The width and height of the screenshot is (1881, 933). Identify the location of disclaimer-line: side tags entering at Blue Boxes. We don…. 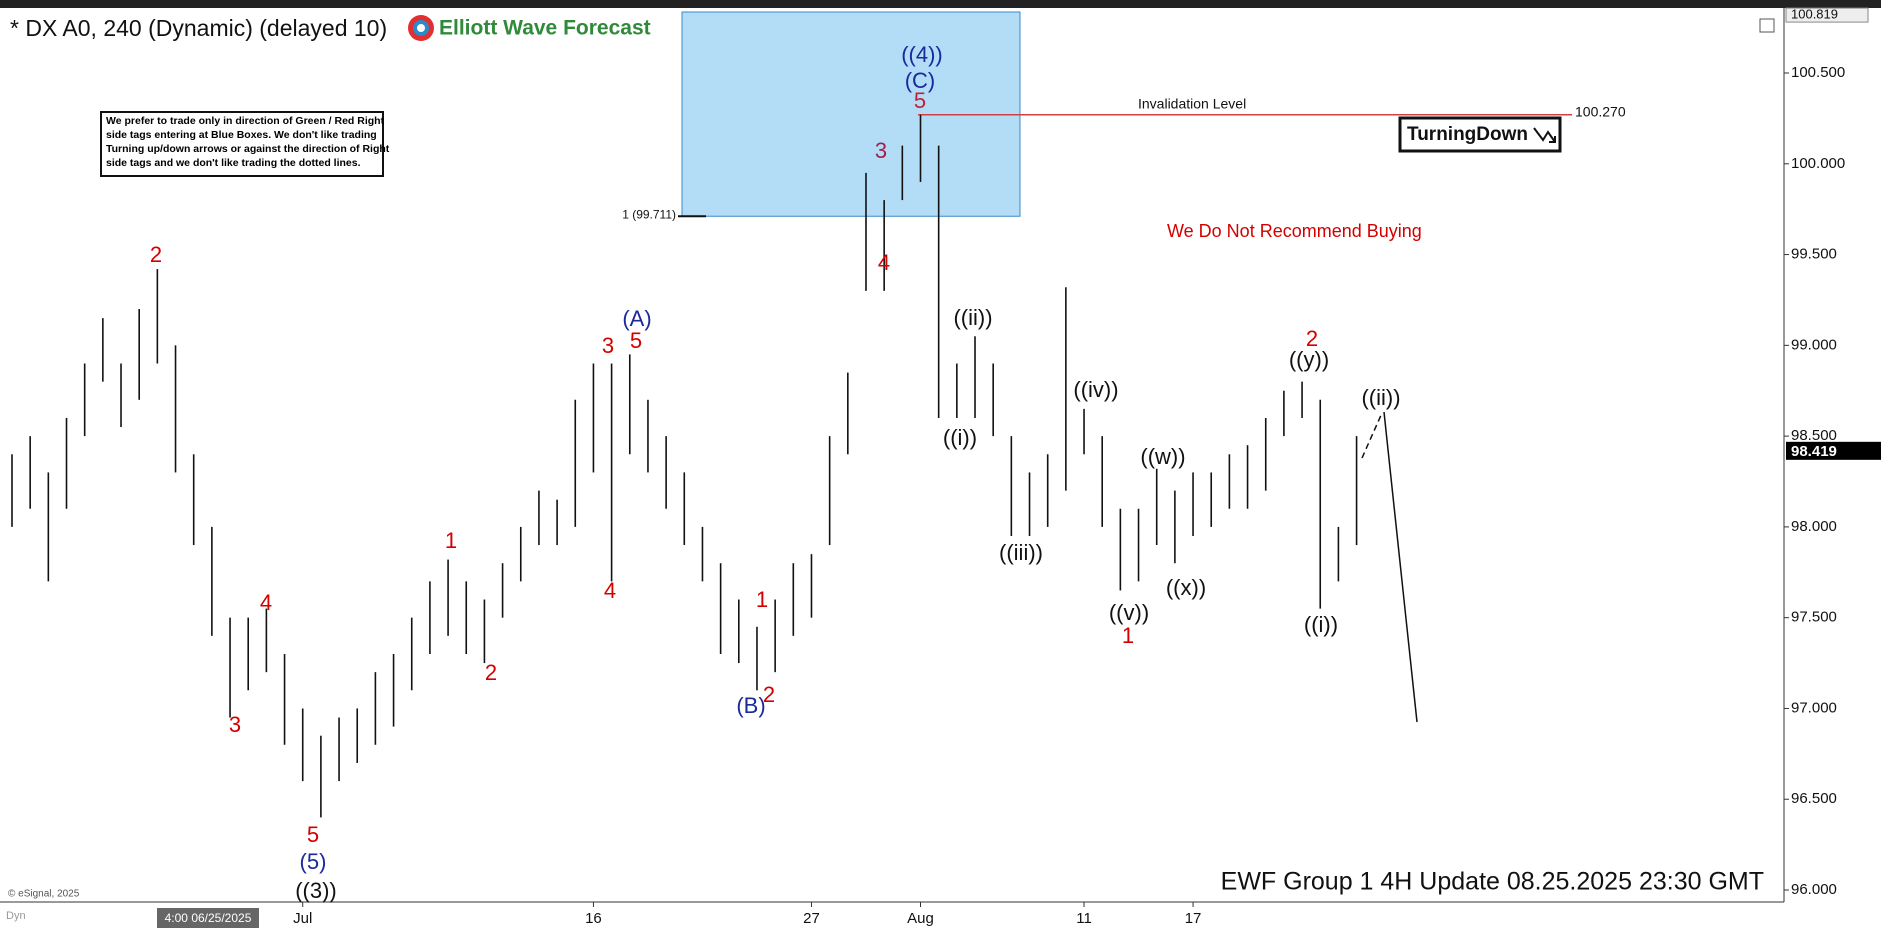
(241, 135).